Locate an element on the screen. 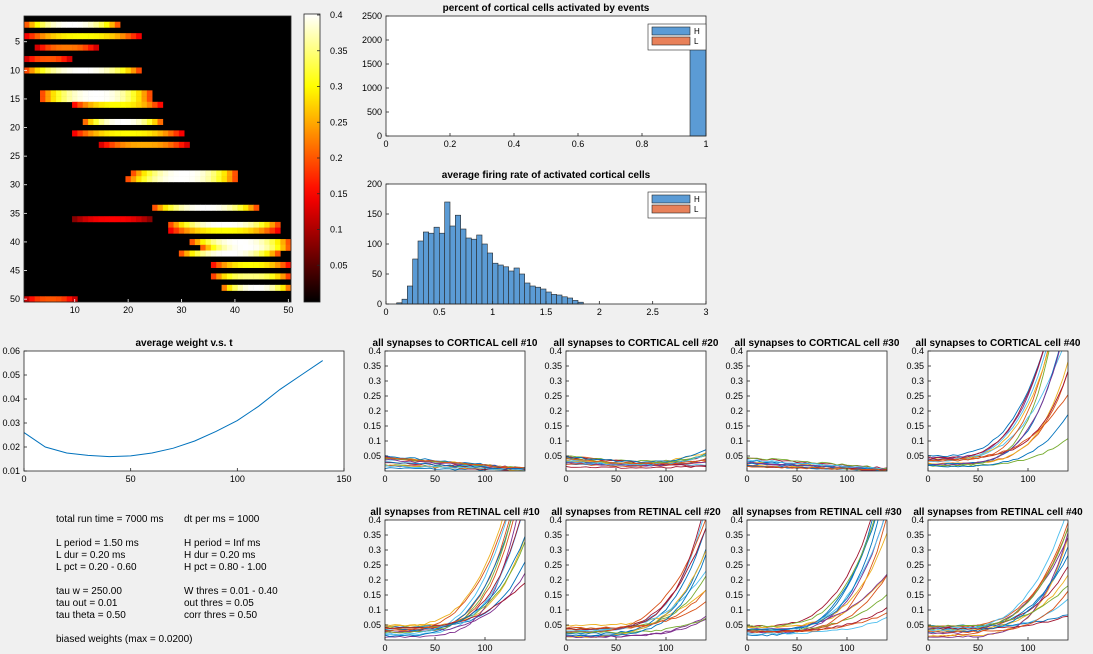 Image resolution: width=1093 pixels, height=654 pixels. y-tick-label: 45 is located at coordinates (15, 271).